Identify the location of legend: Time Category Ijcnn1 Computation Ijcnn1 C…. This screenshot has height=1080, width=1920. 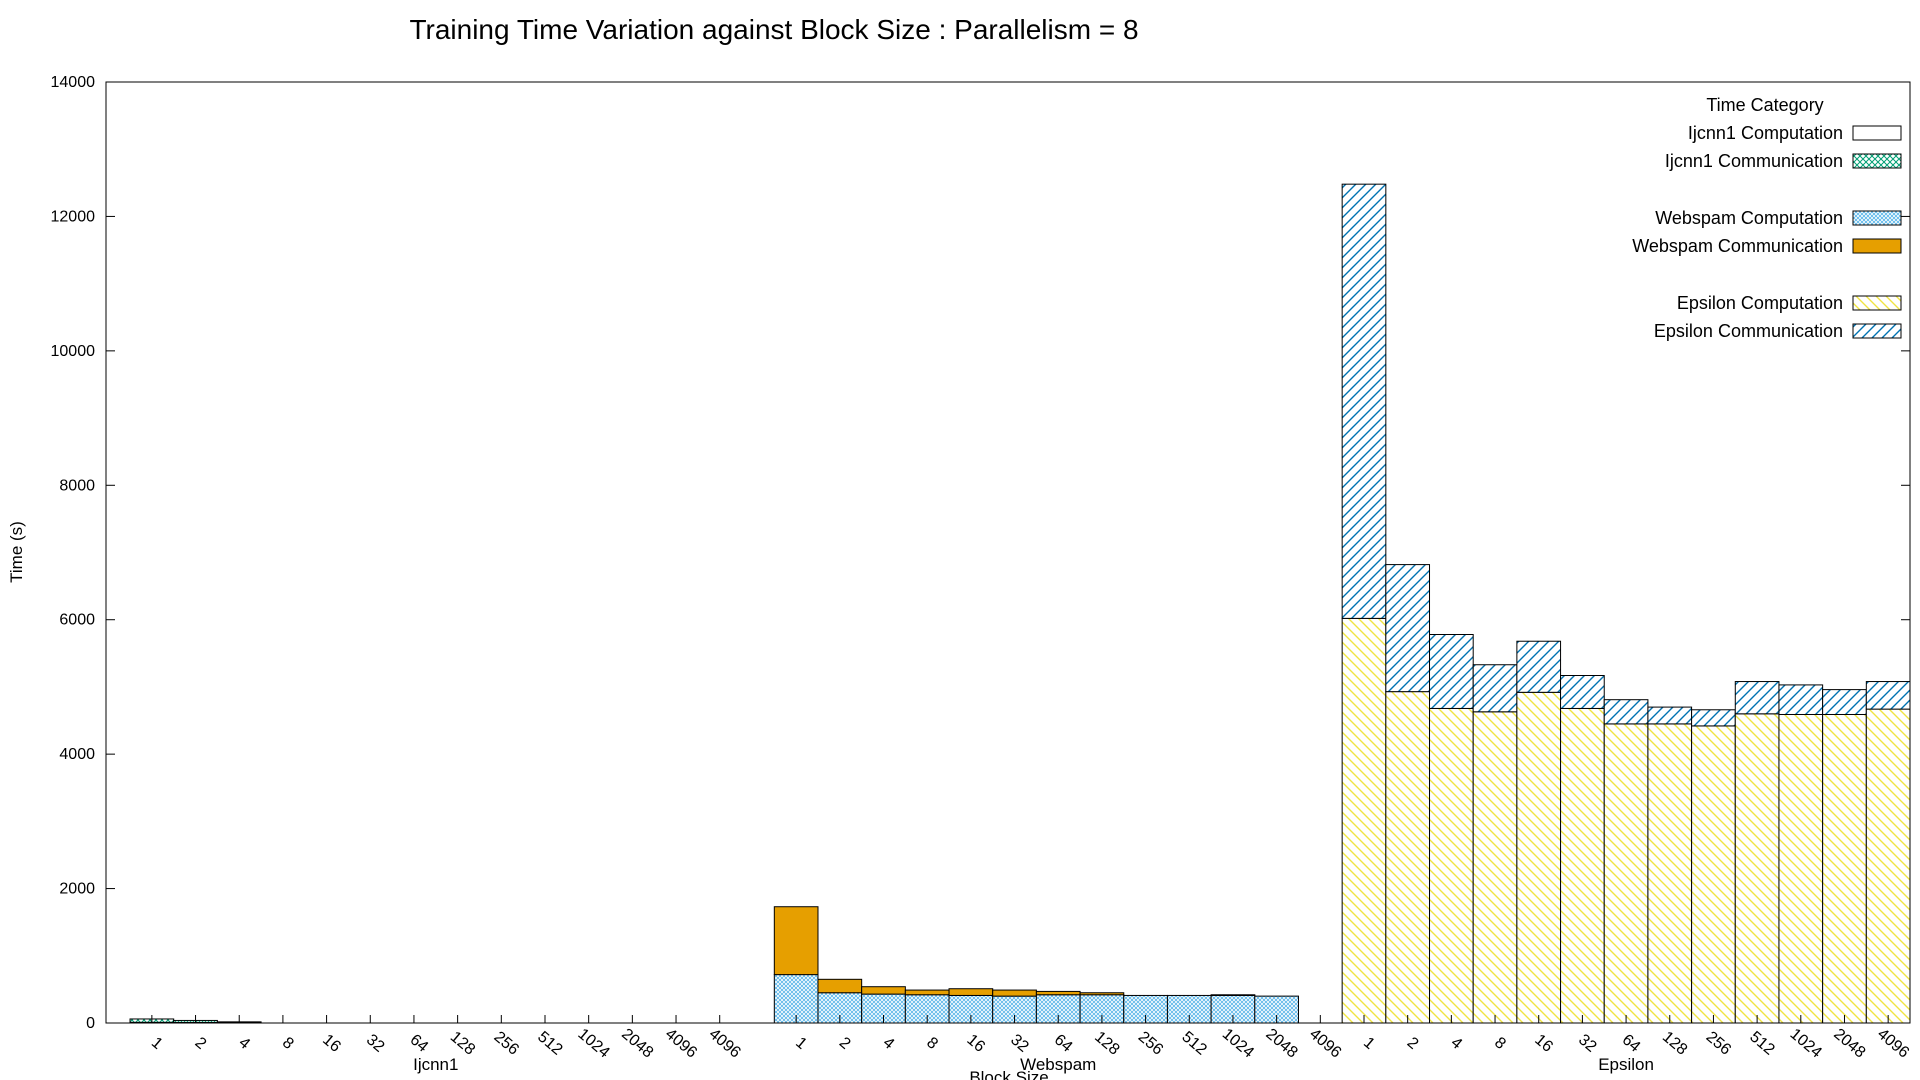
(1767, 218).